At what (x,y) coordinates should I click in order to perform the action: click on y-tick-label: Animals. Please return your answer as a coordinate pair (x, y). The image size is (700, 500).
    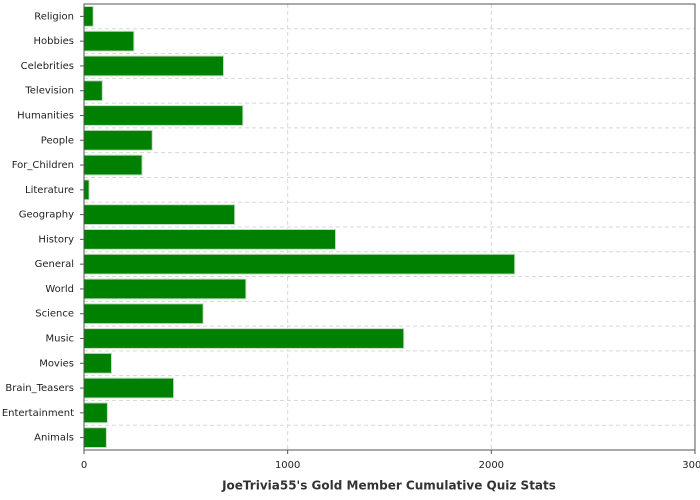
    Looking at the image, I should click on (54, 438).